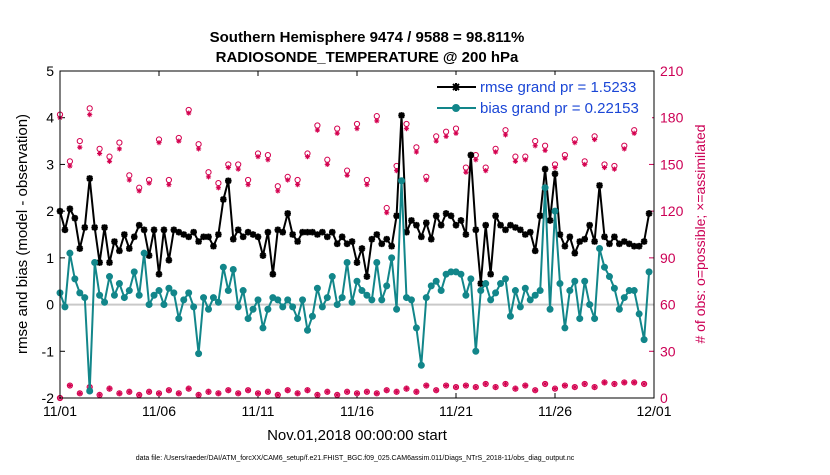  What do you see at coordinates (22, 234) in the screenshot?
I see `y-axis-label: rmse and bias (model - observation)` at bounding box center [22, 234].